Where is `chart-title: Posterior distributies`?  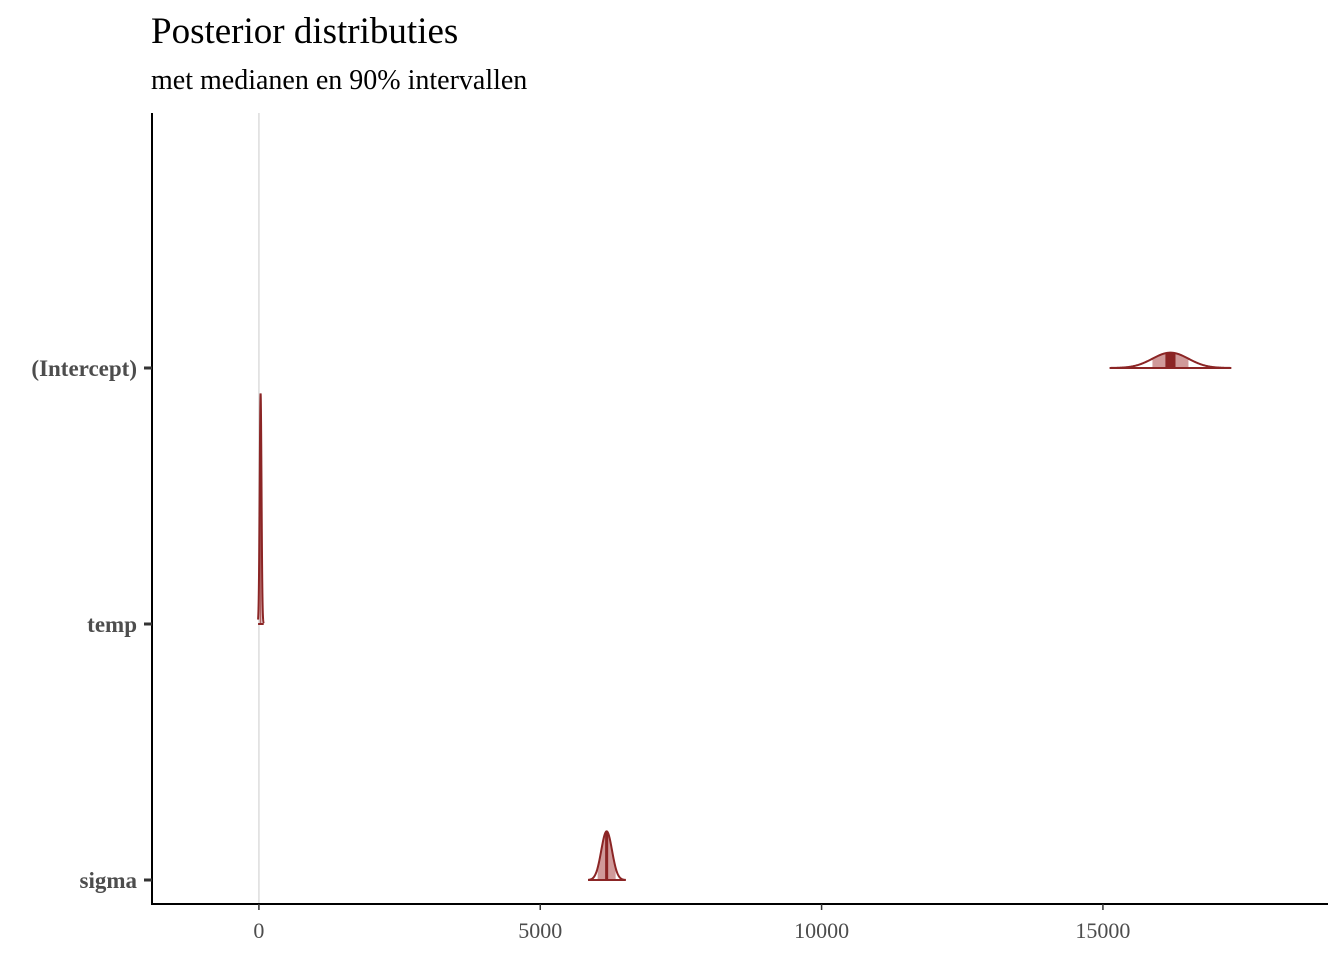 chart-title: Posterior distributies is located at coordinates (304, 31).